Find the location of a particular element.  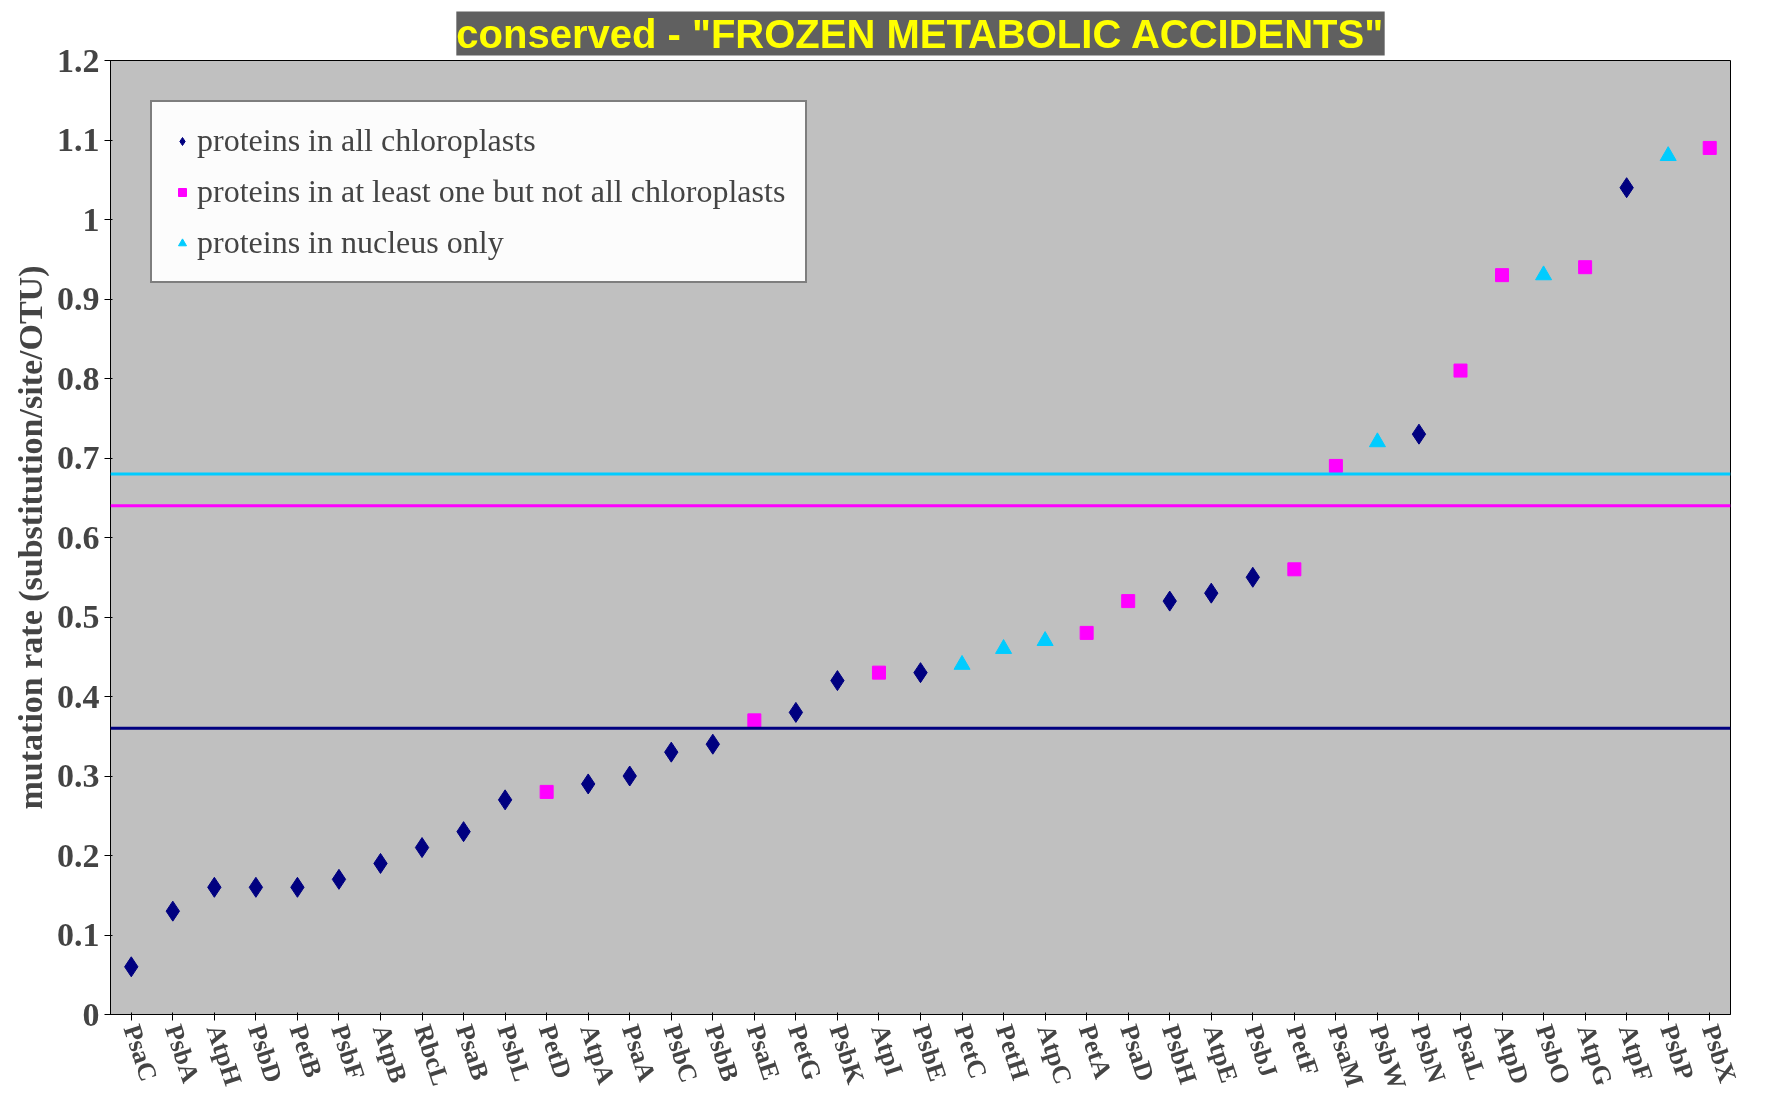

y-tick-label: 0.2 is located at coordinates (78, 855).